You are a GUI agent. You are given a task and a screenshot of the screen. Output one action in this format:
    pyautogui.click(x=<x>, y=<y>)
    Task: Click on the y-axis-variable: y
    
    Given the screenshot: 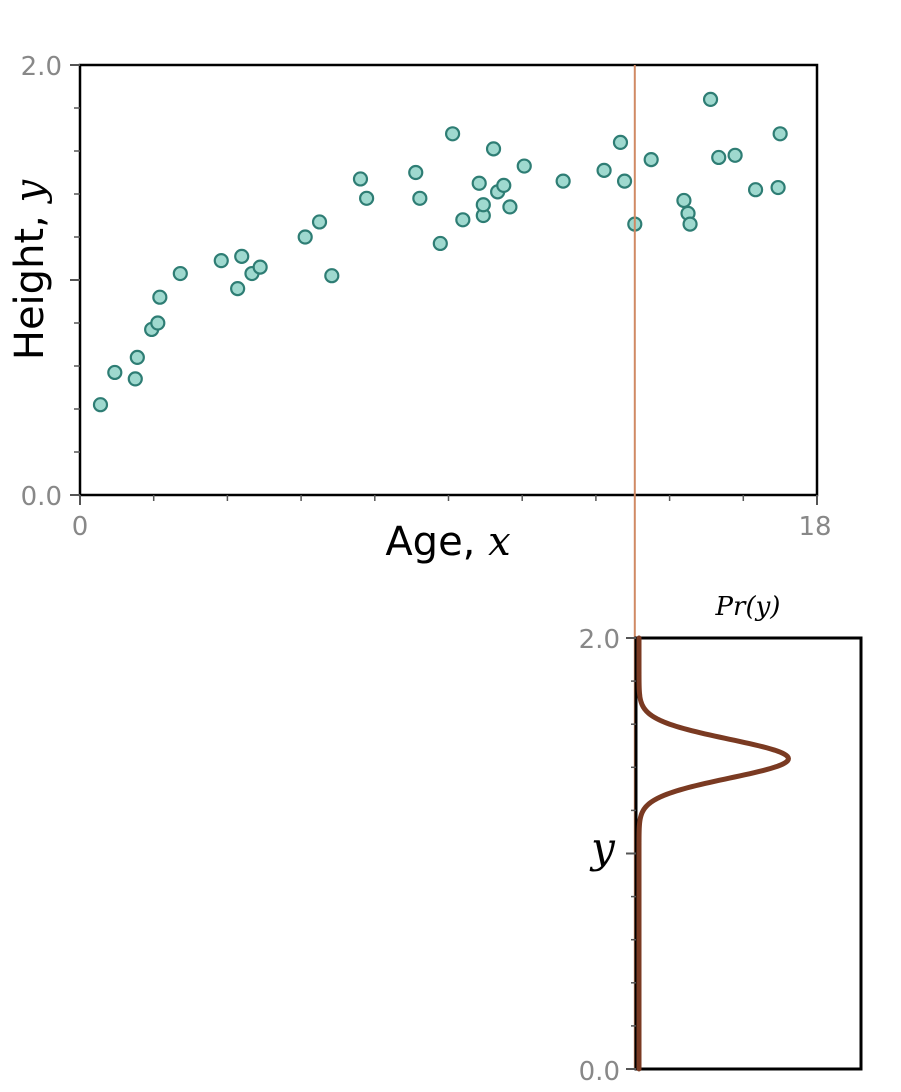 What is the action you would take?
    pyautogui.click(x=30, y=191)
    